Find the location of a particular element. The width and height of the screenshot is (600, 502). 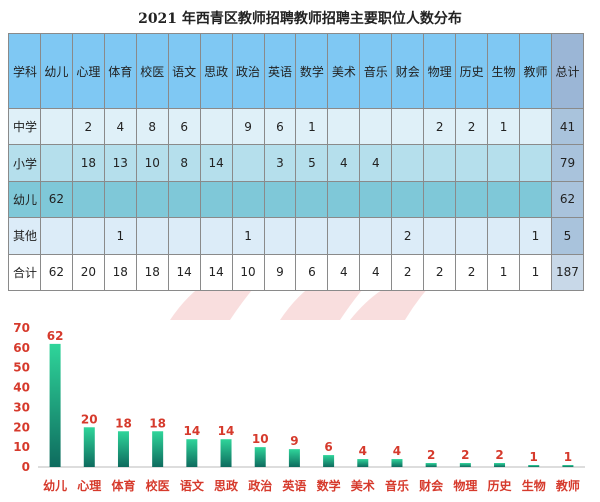

table-row: 小学 18 13 10 8 14 3 5 4 4 79 is located at coordinates (296, 163).